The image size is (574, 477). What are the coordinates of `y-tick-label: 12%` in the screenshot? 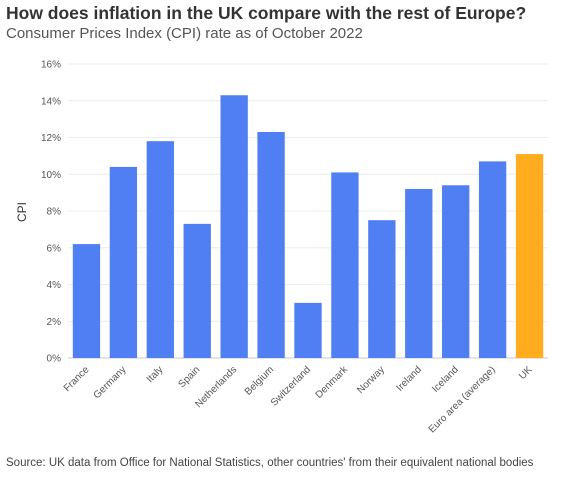 It's located at (51, 138).